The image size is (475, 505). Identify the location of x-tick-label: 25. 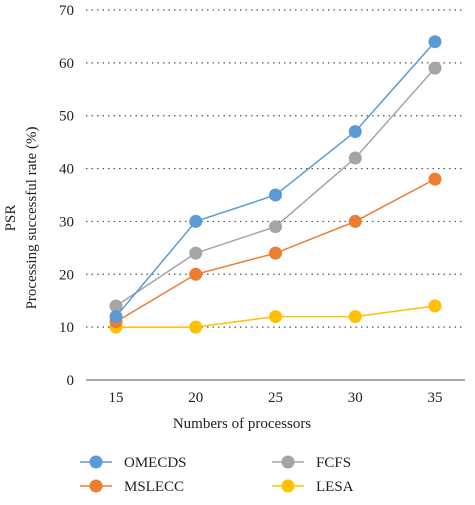
(275, 398).